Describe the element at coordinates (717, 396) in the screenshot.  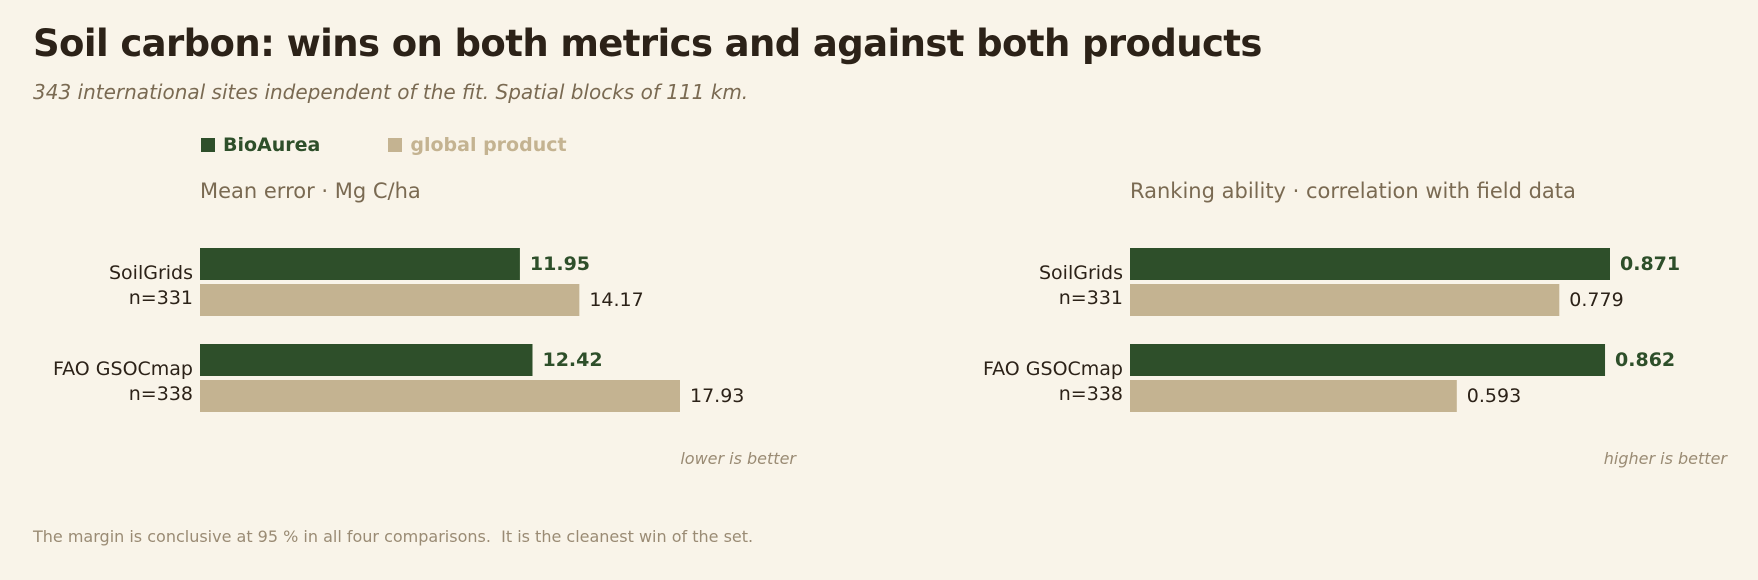
I see `panel-1-data-label: 17.93` at that location.